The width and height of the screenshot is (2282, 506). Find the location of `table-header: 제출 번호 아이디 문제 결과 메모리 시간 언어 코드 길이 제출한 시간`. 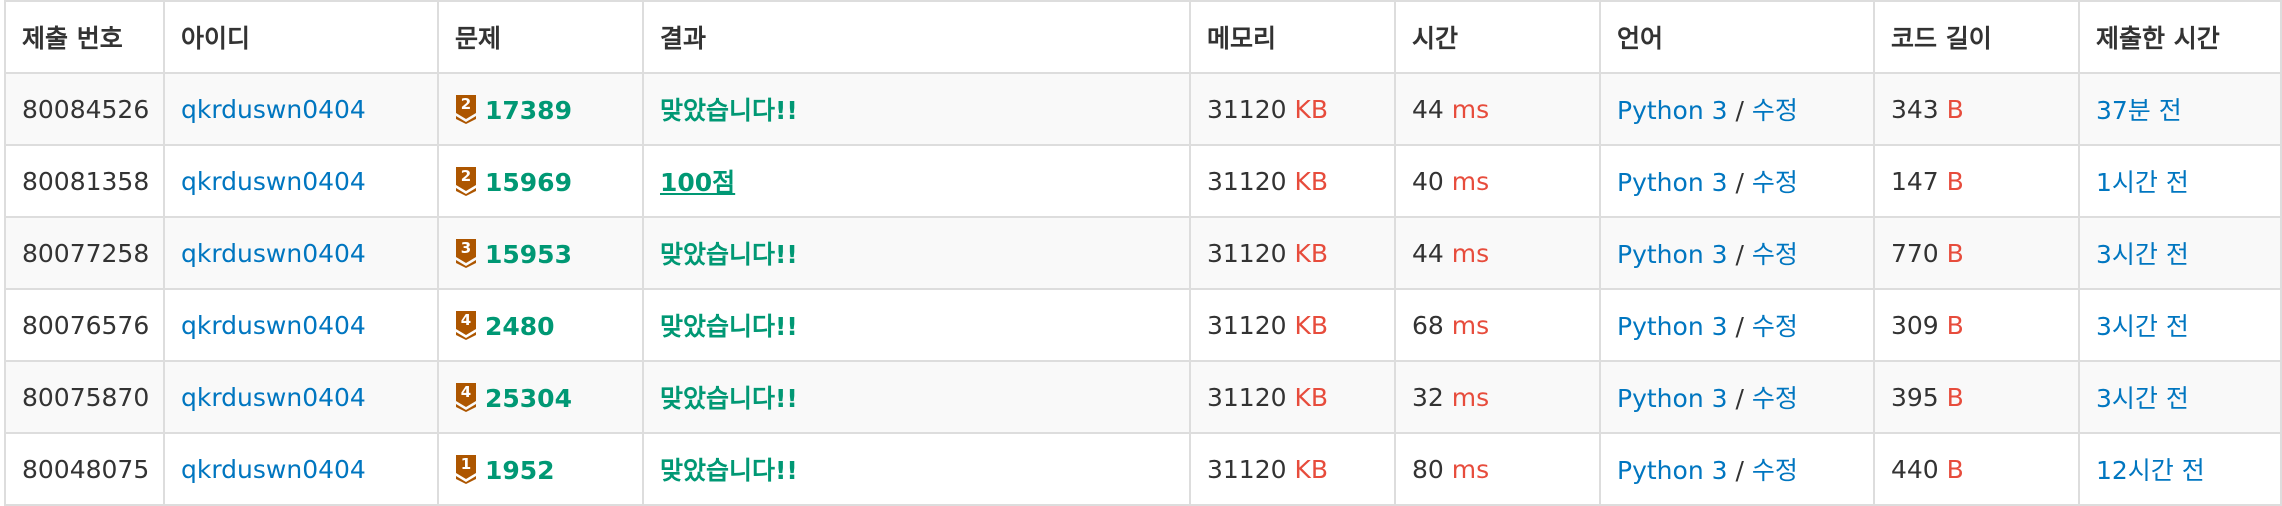

table-header: 제출 번호 아이디 문제 결과 메모리 시간 언어 코드 길이 제출한 시간 is located at coordinates (1143, 37).